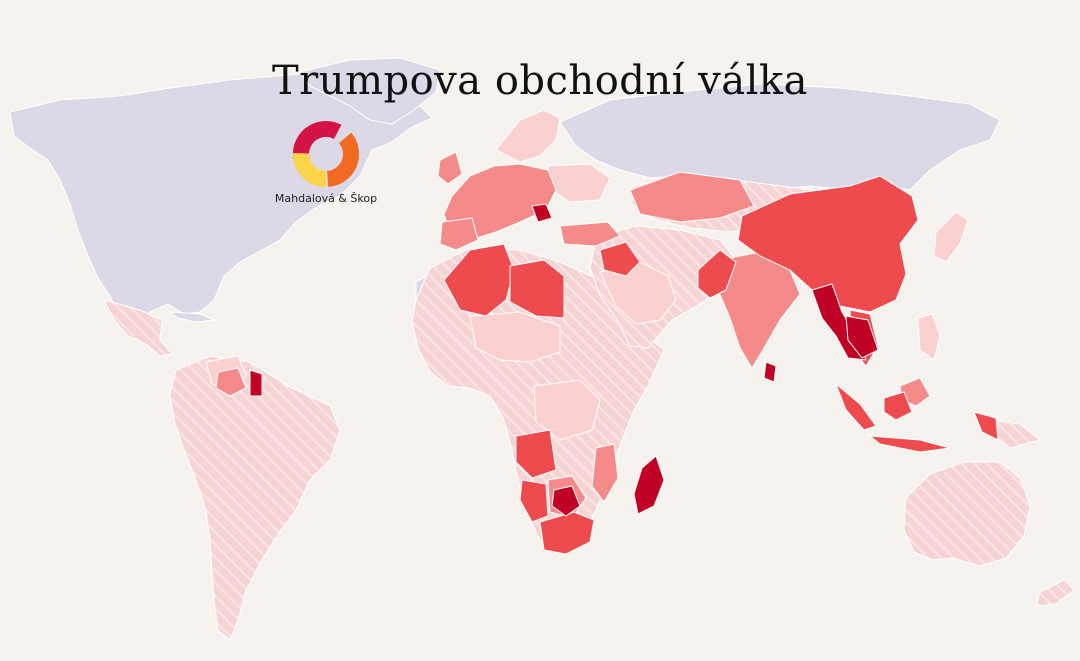 Image resolution: width=1080 pixels, height=661 pixels. Describe the element at coordinates (951, 237) in the screenshot. I see `japan-region` at that location.